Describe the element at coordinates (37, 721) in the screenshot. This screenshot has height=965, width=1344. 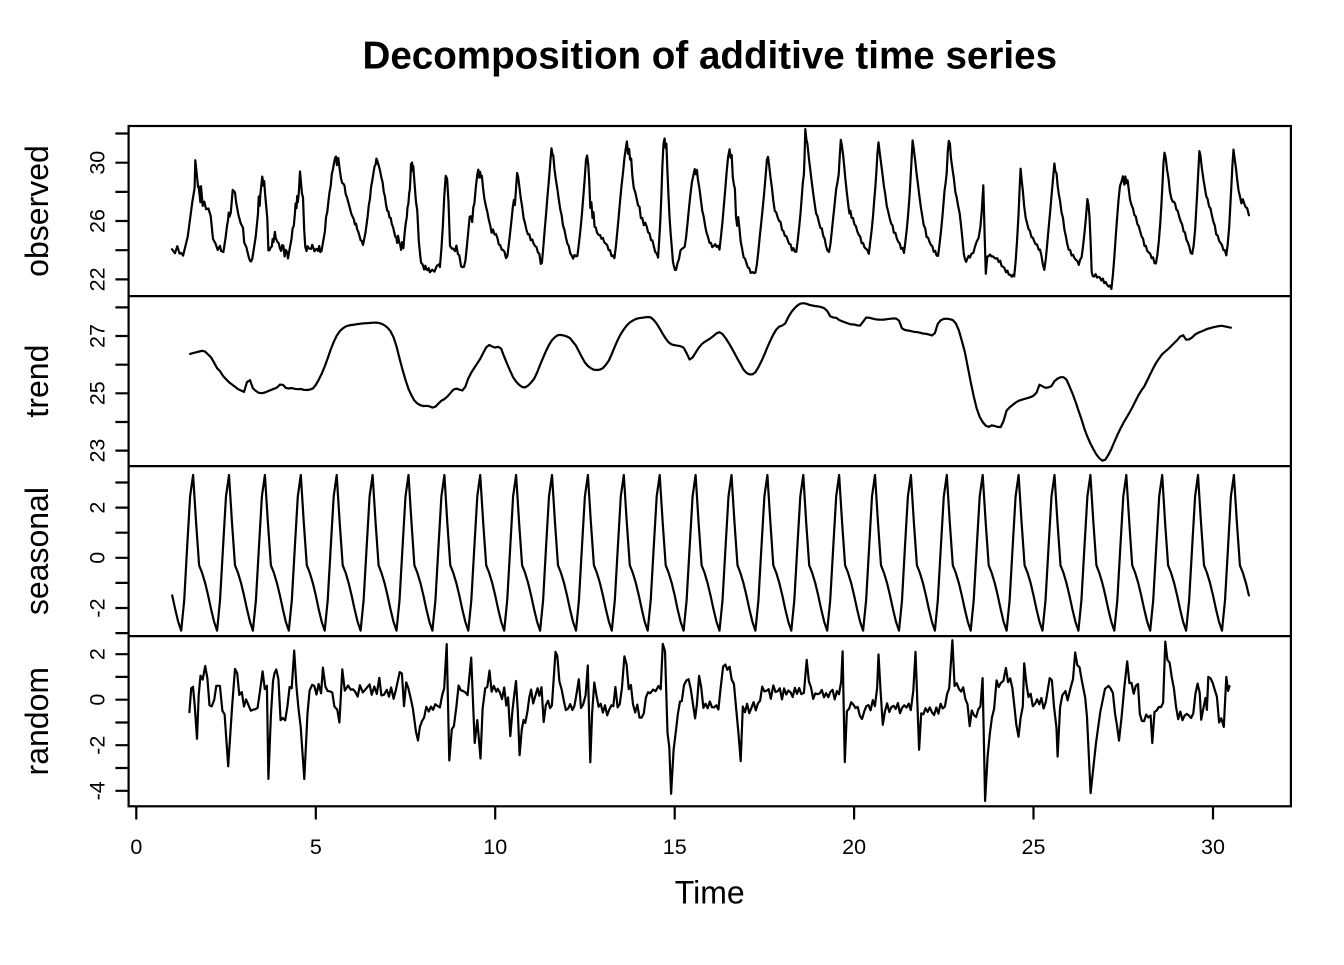
I see `svg-text: random` at that location.